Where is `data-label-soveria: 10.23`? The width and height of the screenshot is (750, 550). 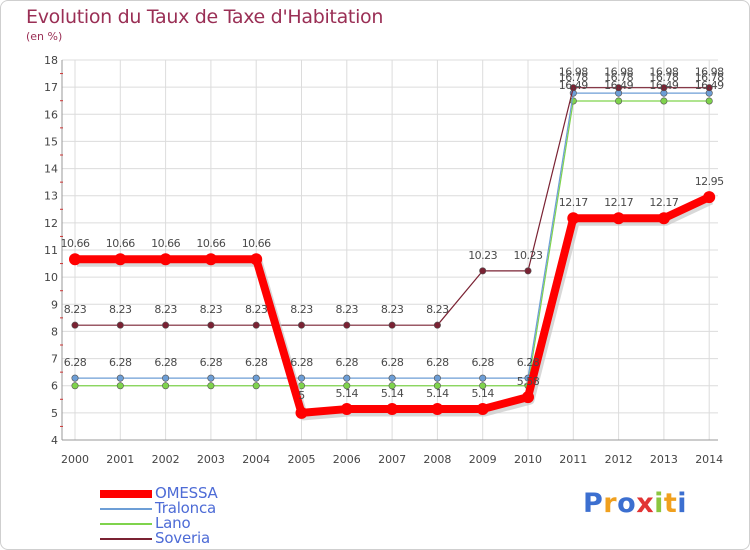 data-label-soveria: 10.23 is located at coordinates (482, 255).